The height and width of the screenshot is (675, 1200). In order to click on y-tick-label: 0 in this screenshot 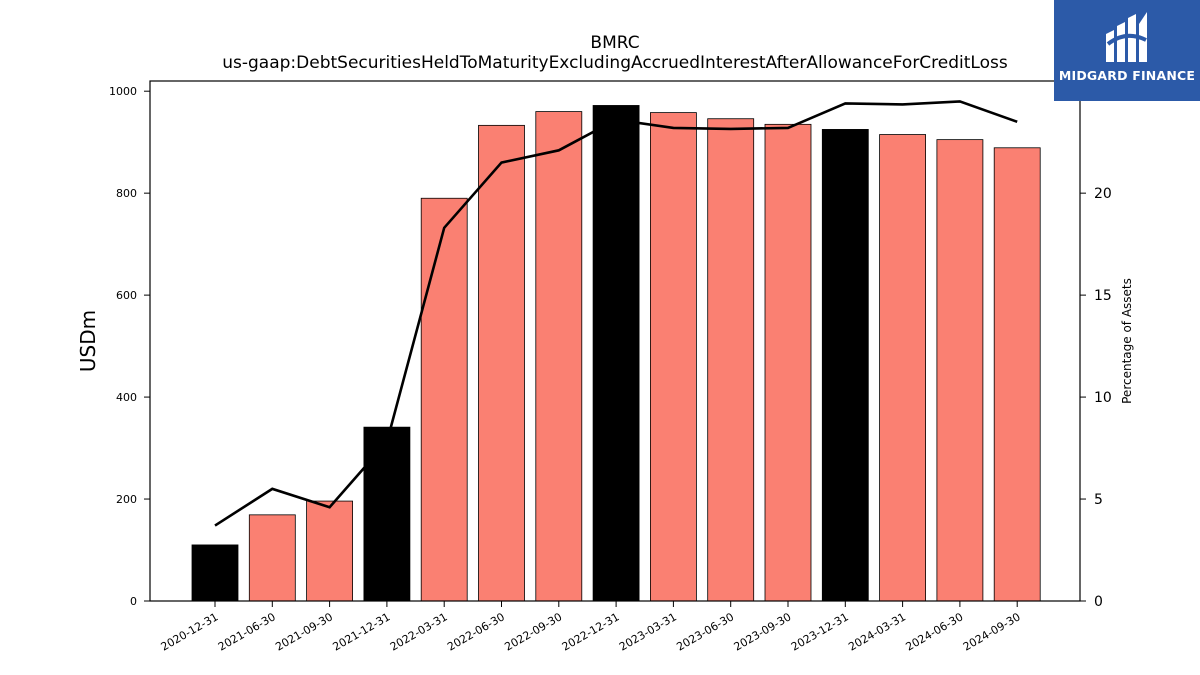, I will do `click(133, 601)`.